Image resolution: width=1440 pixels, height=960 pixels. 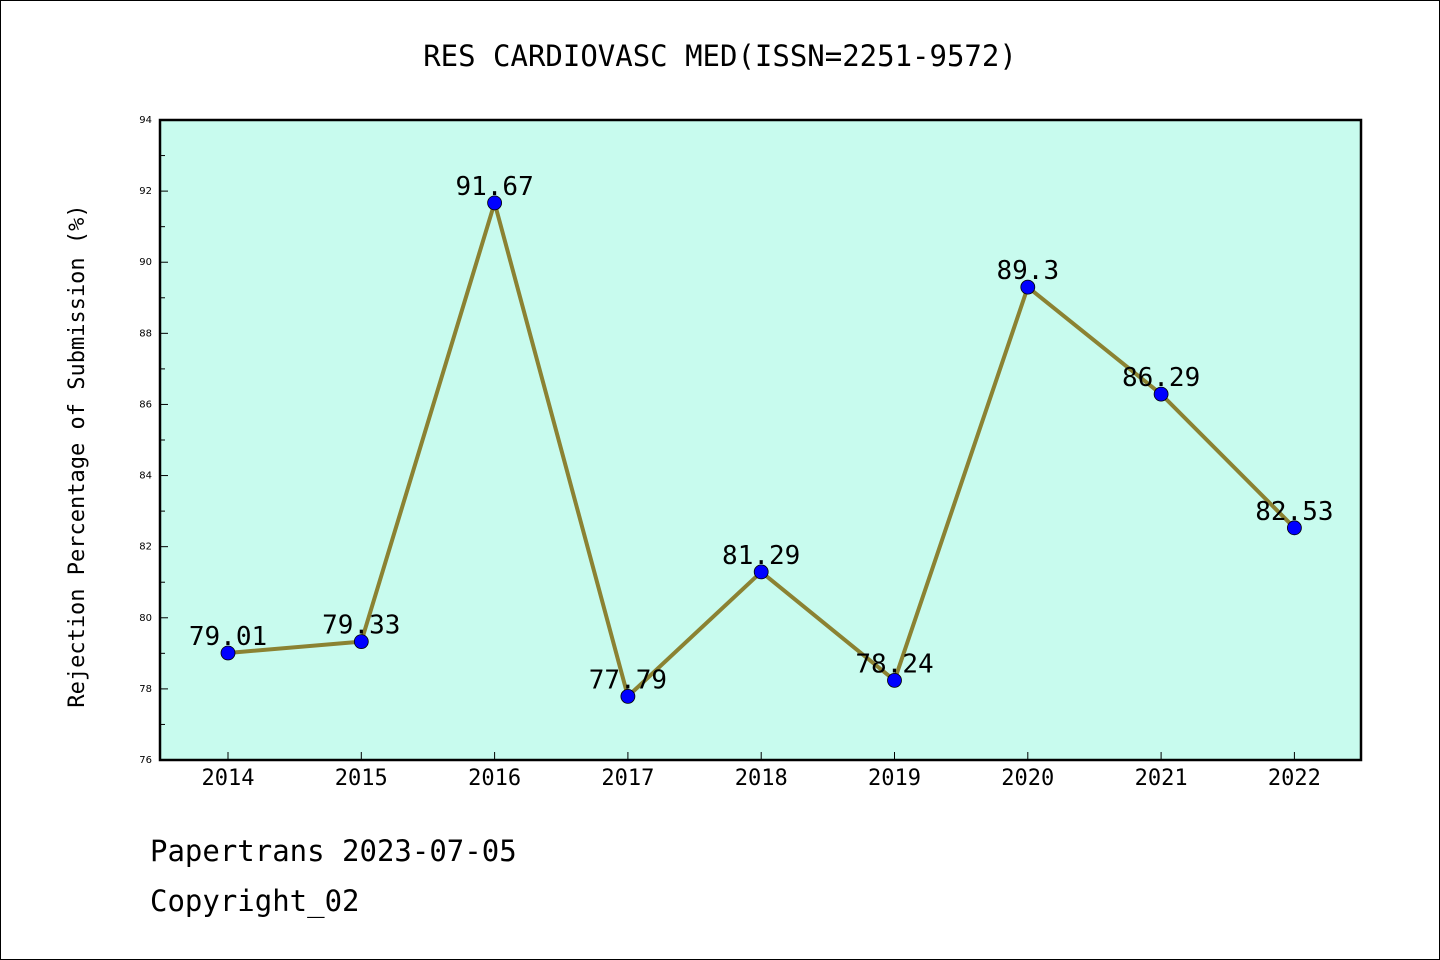 What do you see at coordinates (228, 778) in the screenshot?
I see `x-tick-label: 2014` at bounding box center [228, 778].